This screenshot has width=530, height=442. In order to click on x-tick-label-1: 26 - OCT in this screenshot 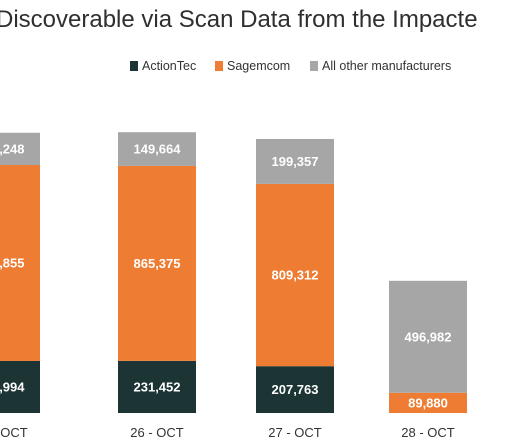, I will do `click(157, 432)`.